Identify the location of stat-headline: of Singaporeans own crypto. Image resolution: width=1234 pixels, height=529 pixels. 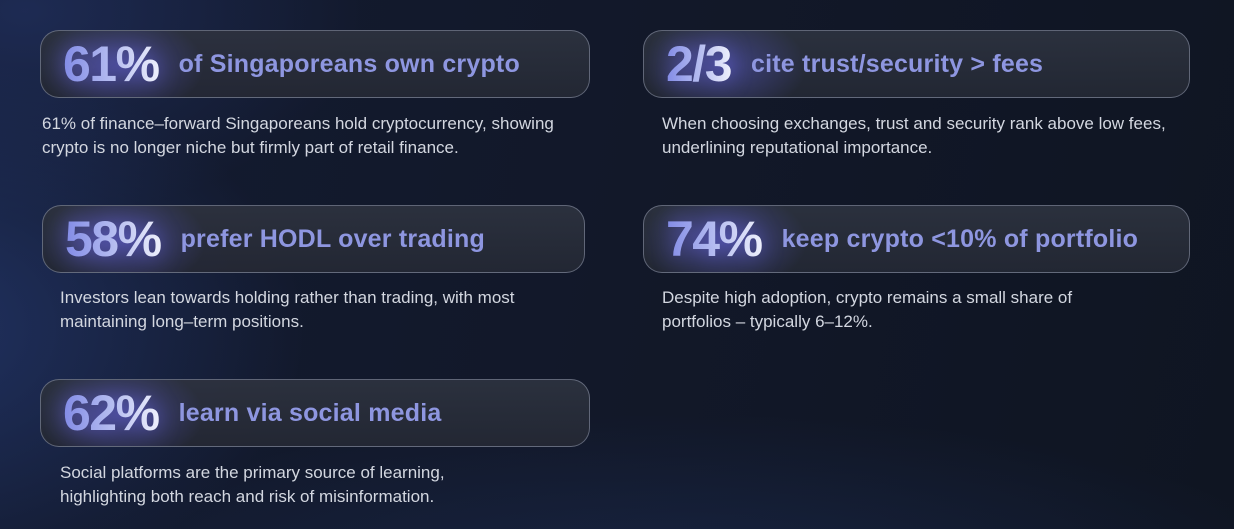
(349, 63).